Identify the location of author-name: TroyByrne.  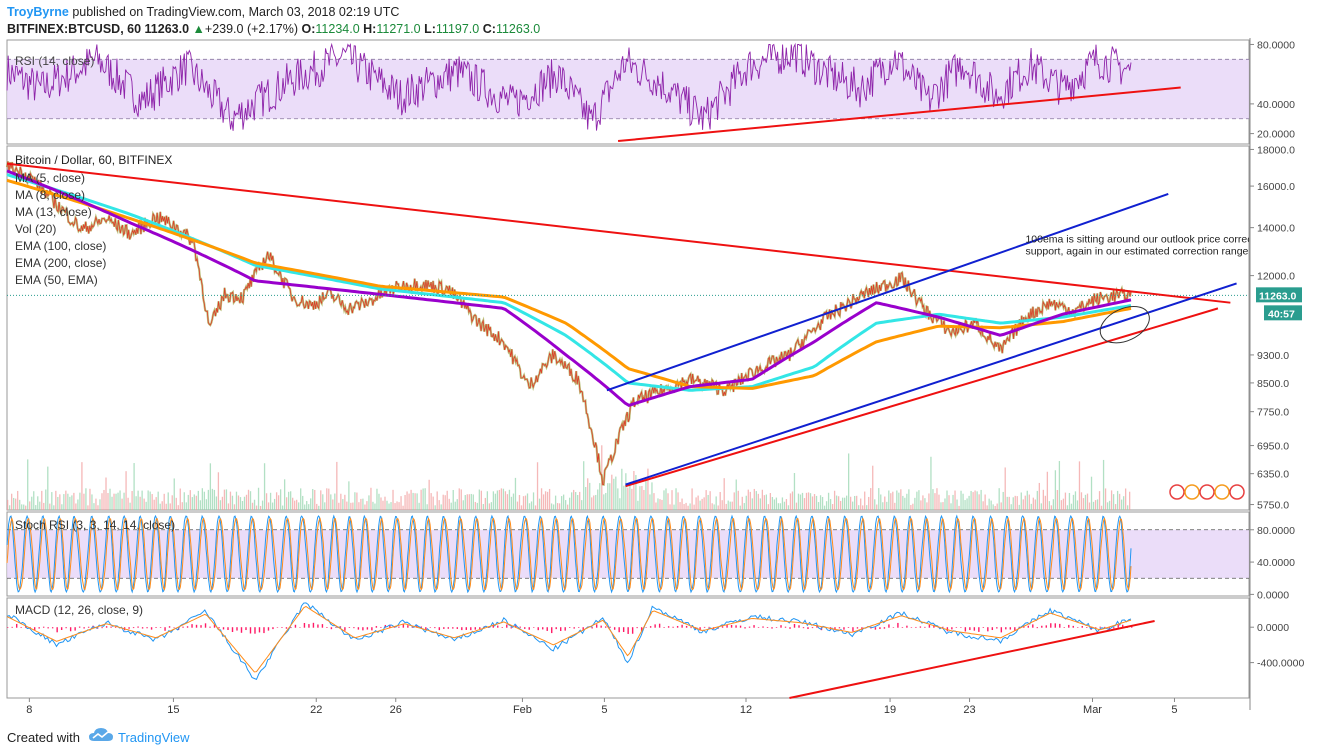
(38, 12).